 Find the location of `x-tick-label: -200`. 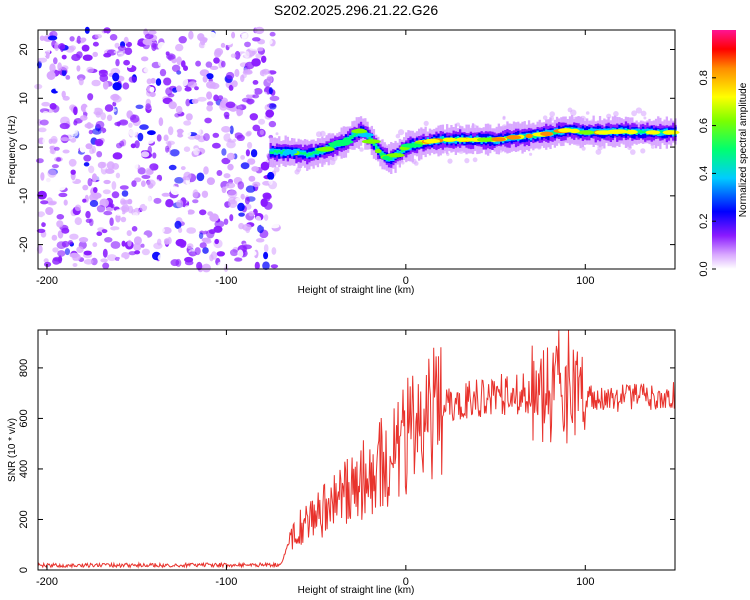

x-tick-label: -200 is located at coordinates (47, 281).